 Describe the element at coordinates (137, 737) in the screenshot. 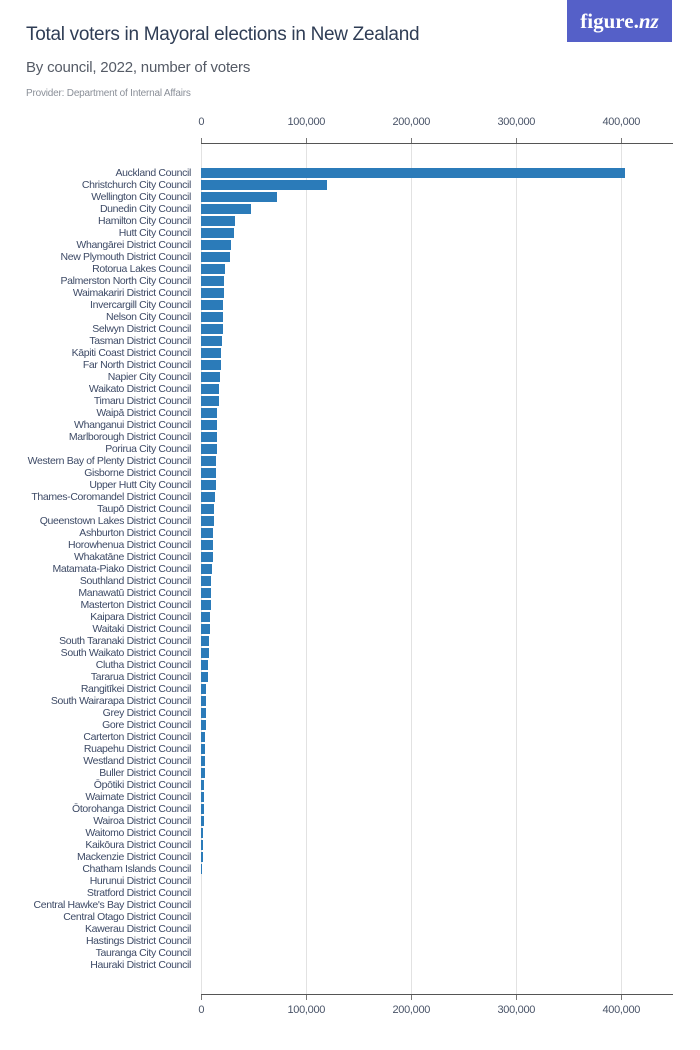

I see `category-label: Carterton District Council` at that location.